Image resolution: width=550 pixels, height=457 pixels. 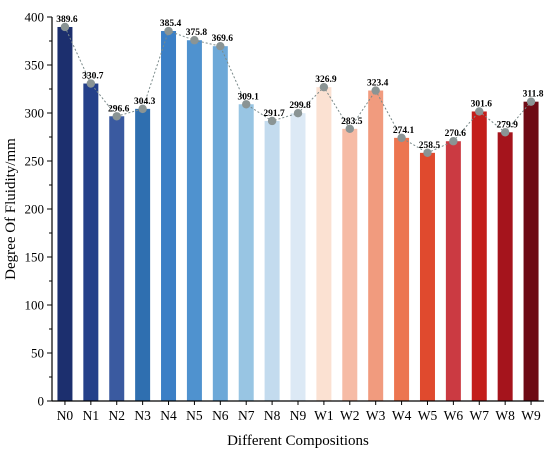 I want to click on y-tick-label: 150, so click(x=35, y=257).